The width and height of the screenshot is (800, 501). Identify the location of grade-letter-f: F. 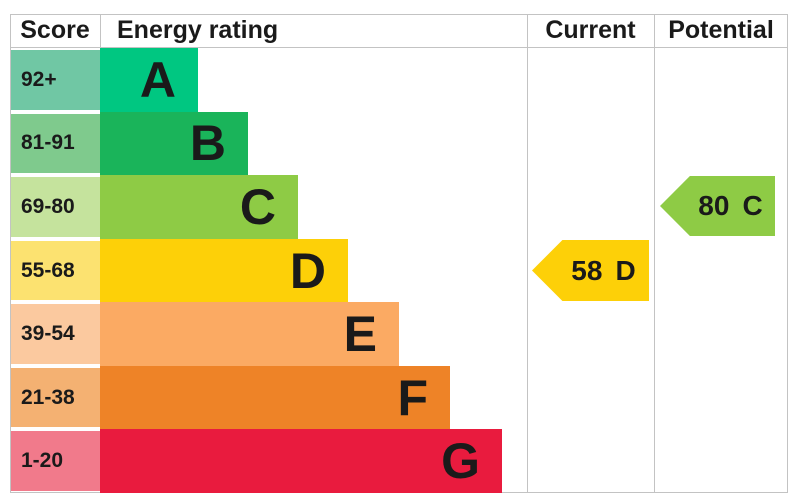
(412, 397).